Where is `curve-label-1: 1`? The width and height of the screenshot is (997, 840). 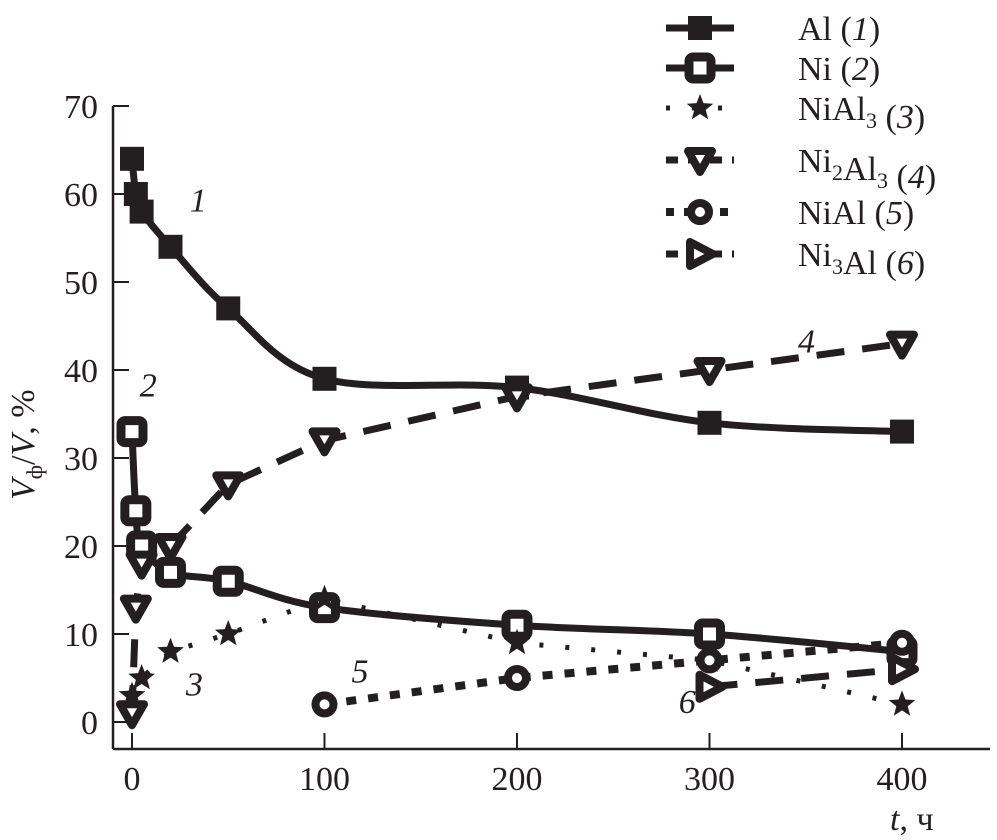 curve-label-1: 1 is located at coordinates (198, 201).